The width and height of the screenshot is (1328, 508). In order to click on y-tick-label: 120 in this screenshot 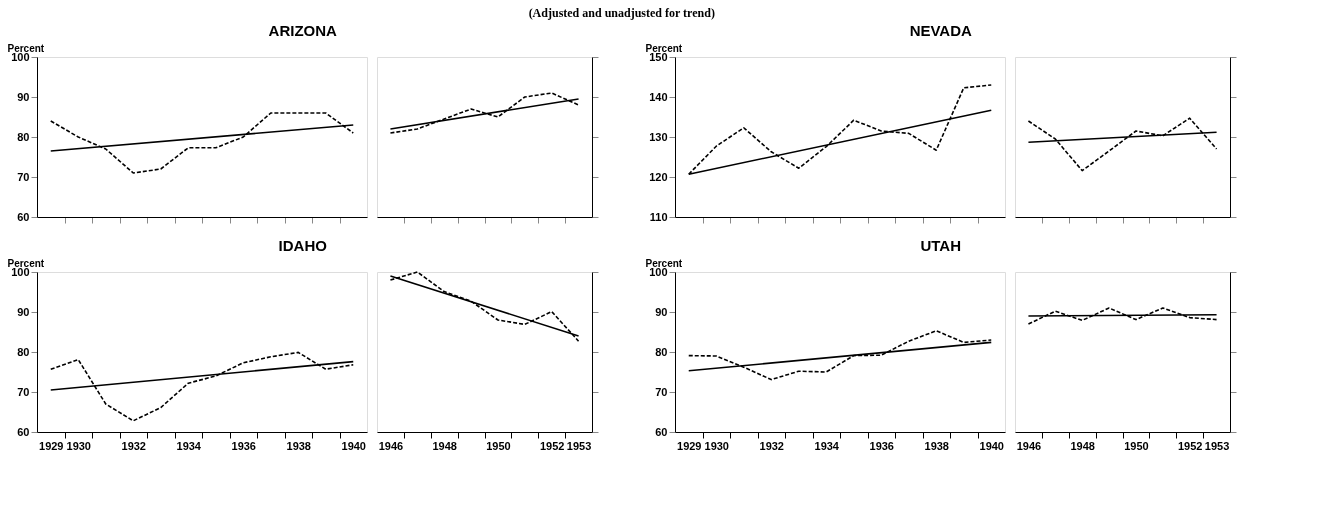, I will do `click(658, 176)`.